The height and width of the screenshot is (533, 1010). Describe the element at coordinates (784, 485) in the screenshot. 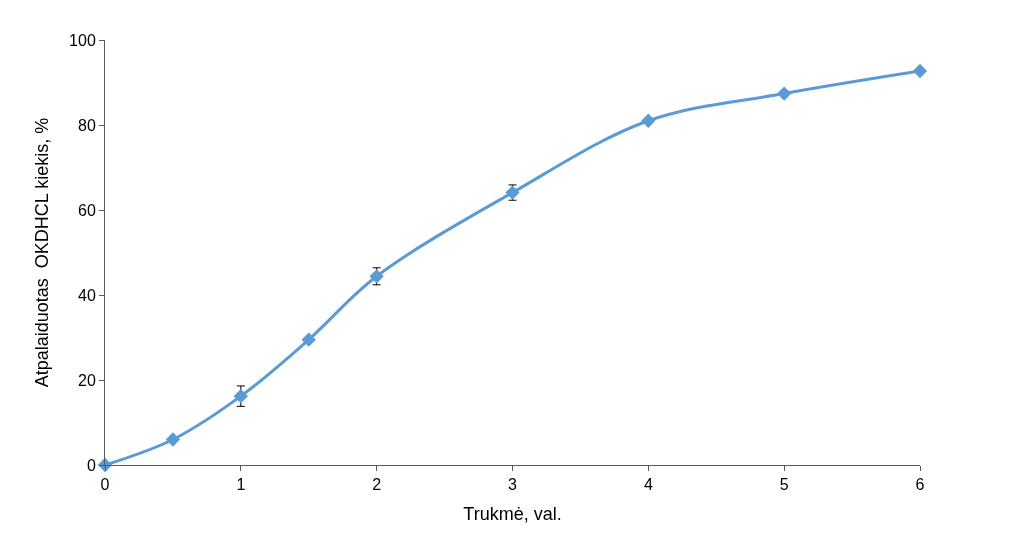

I see `x-tick-label: 5` at that location.